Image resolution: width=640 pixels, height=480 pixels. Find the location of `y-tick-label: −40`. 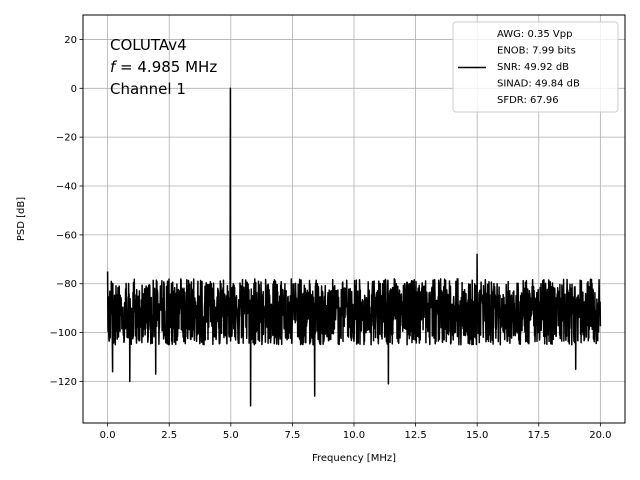

y-tick-label: −40 is located at coordinates (66, 187).